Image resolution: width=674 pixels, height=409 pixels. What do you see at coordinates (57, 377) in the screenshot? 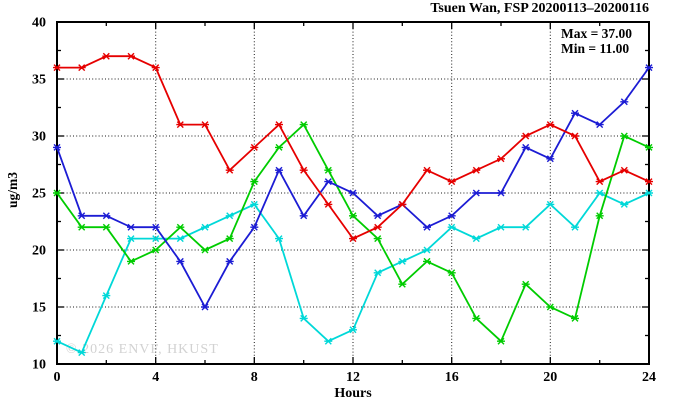
I see `x-tick-label: 0` at bounding box center [57, 377].